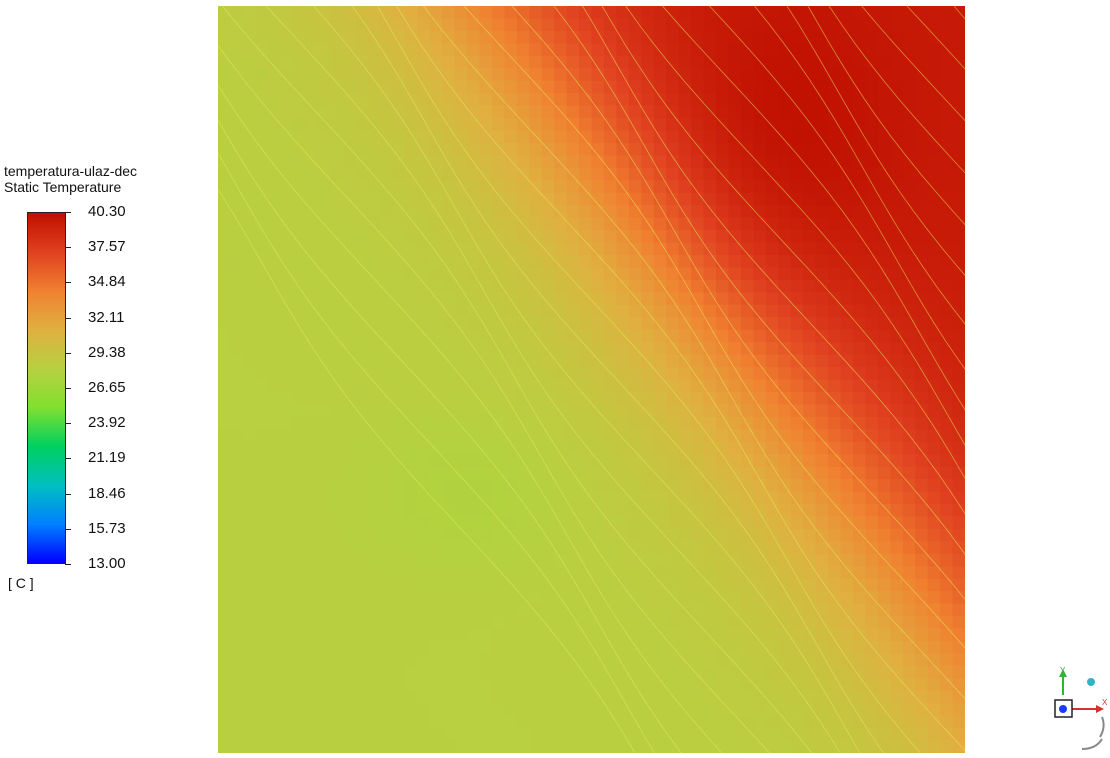  Describe the element at coordinates (1075, 709) in the screenshot. I see `axis-triad: Y X` at that location.